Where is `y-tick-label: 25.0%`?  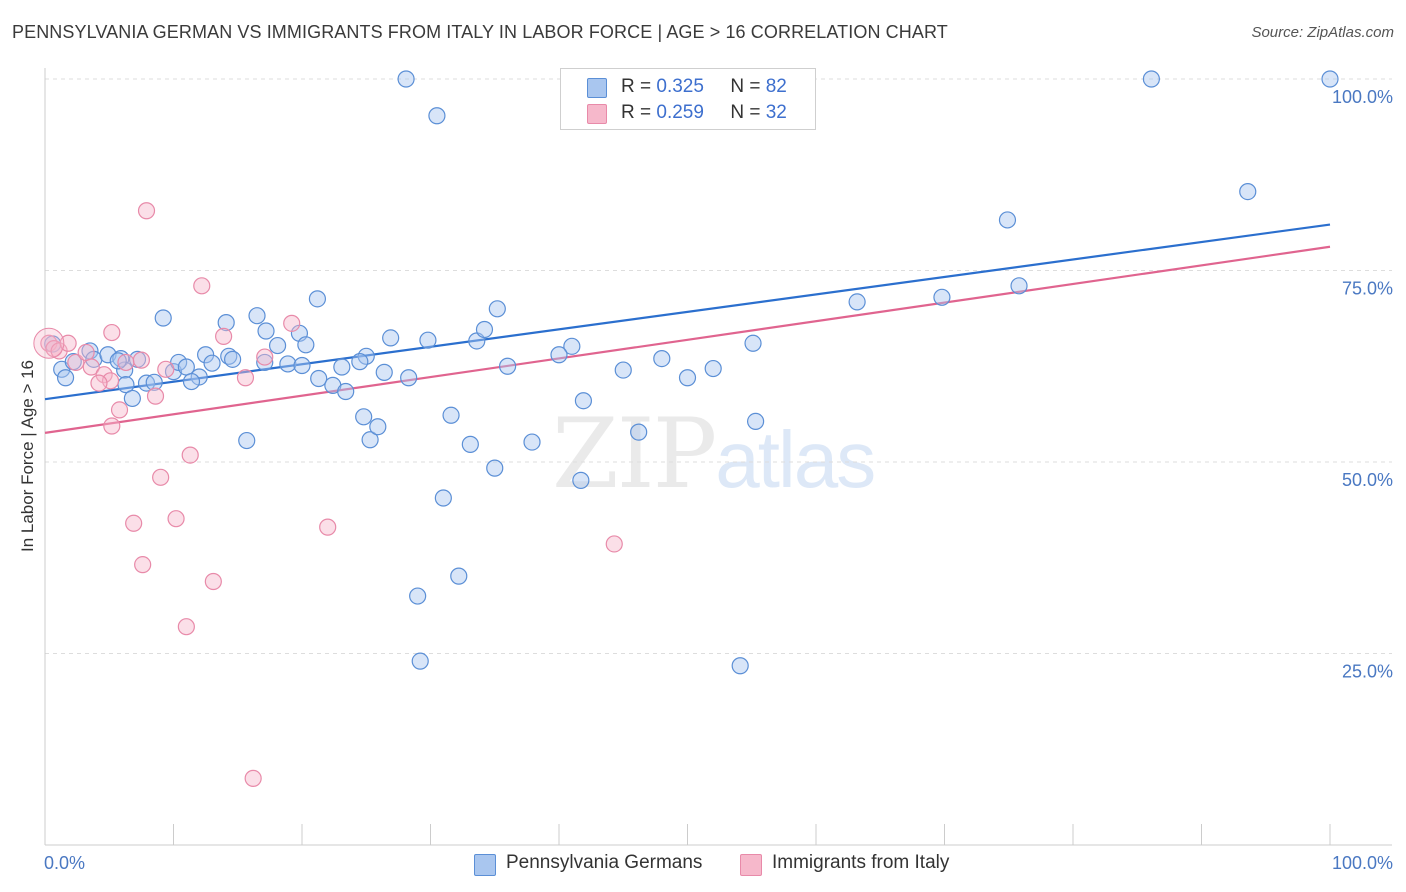 y-tick-label: 25.0% is located at coordinates (1367, 672).